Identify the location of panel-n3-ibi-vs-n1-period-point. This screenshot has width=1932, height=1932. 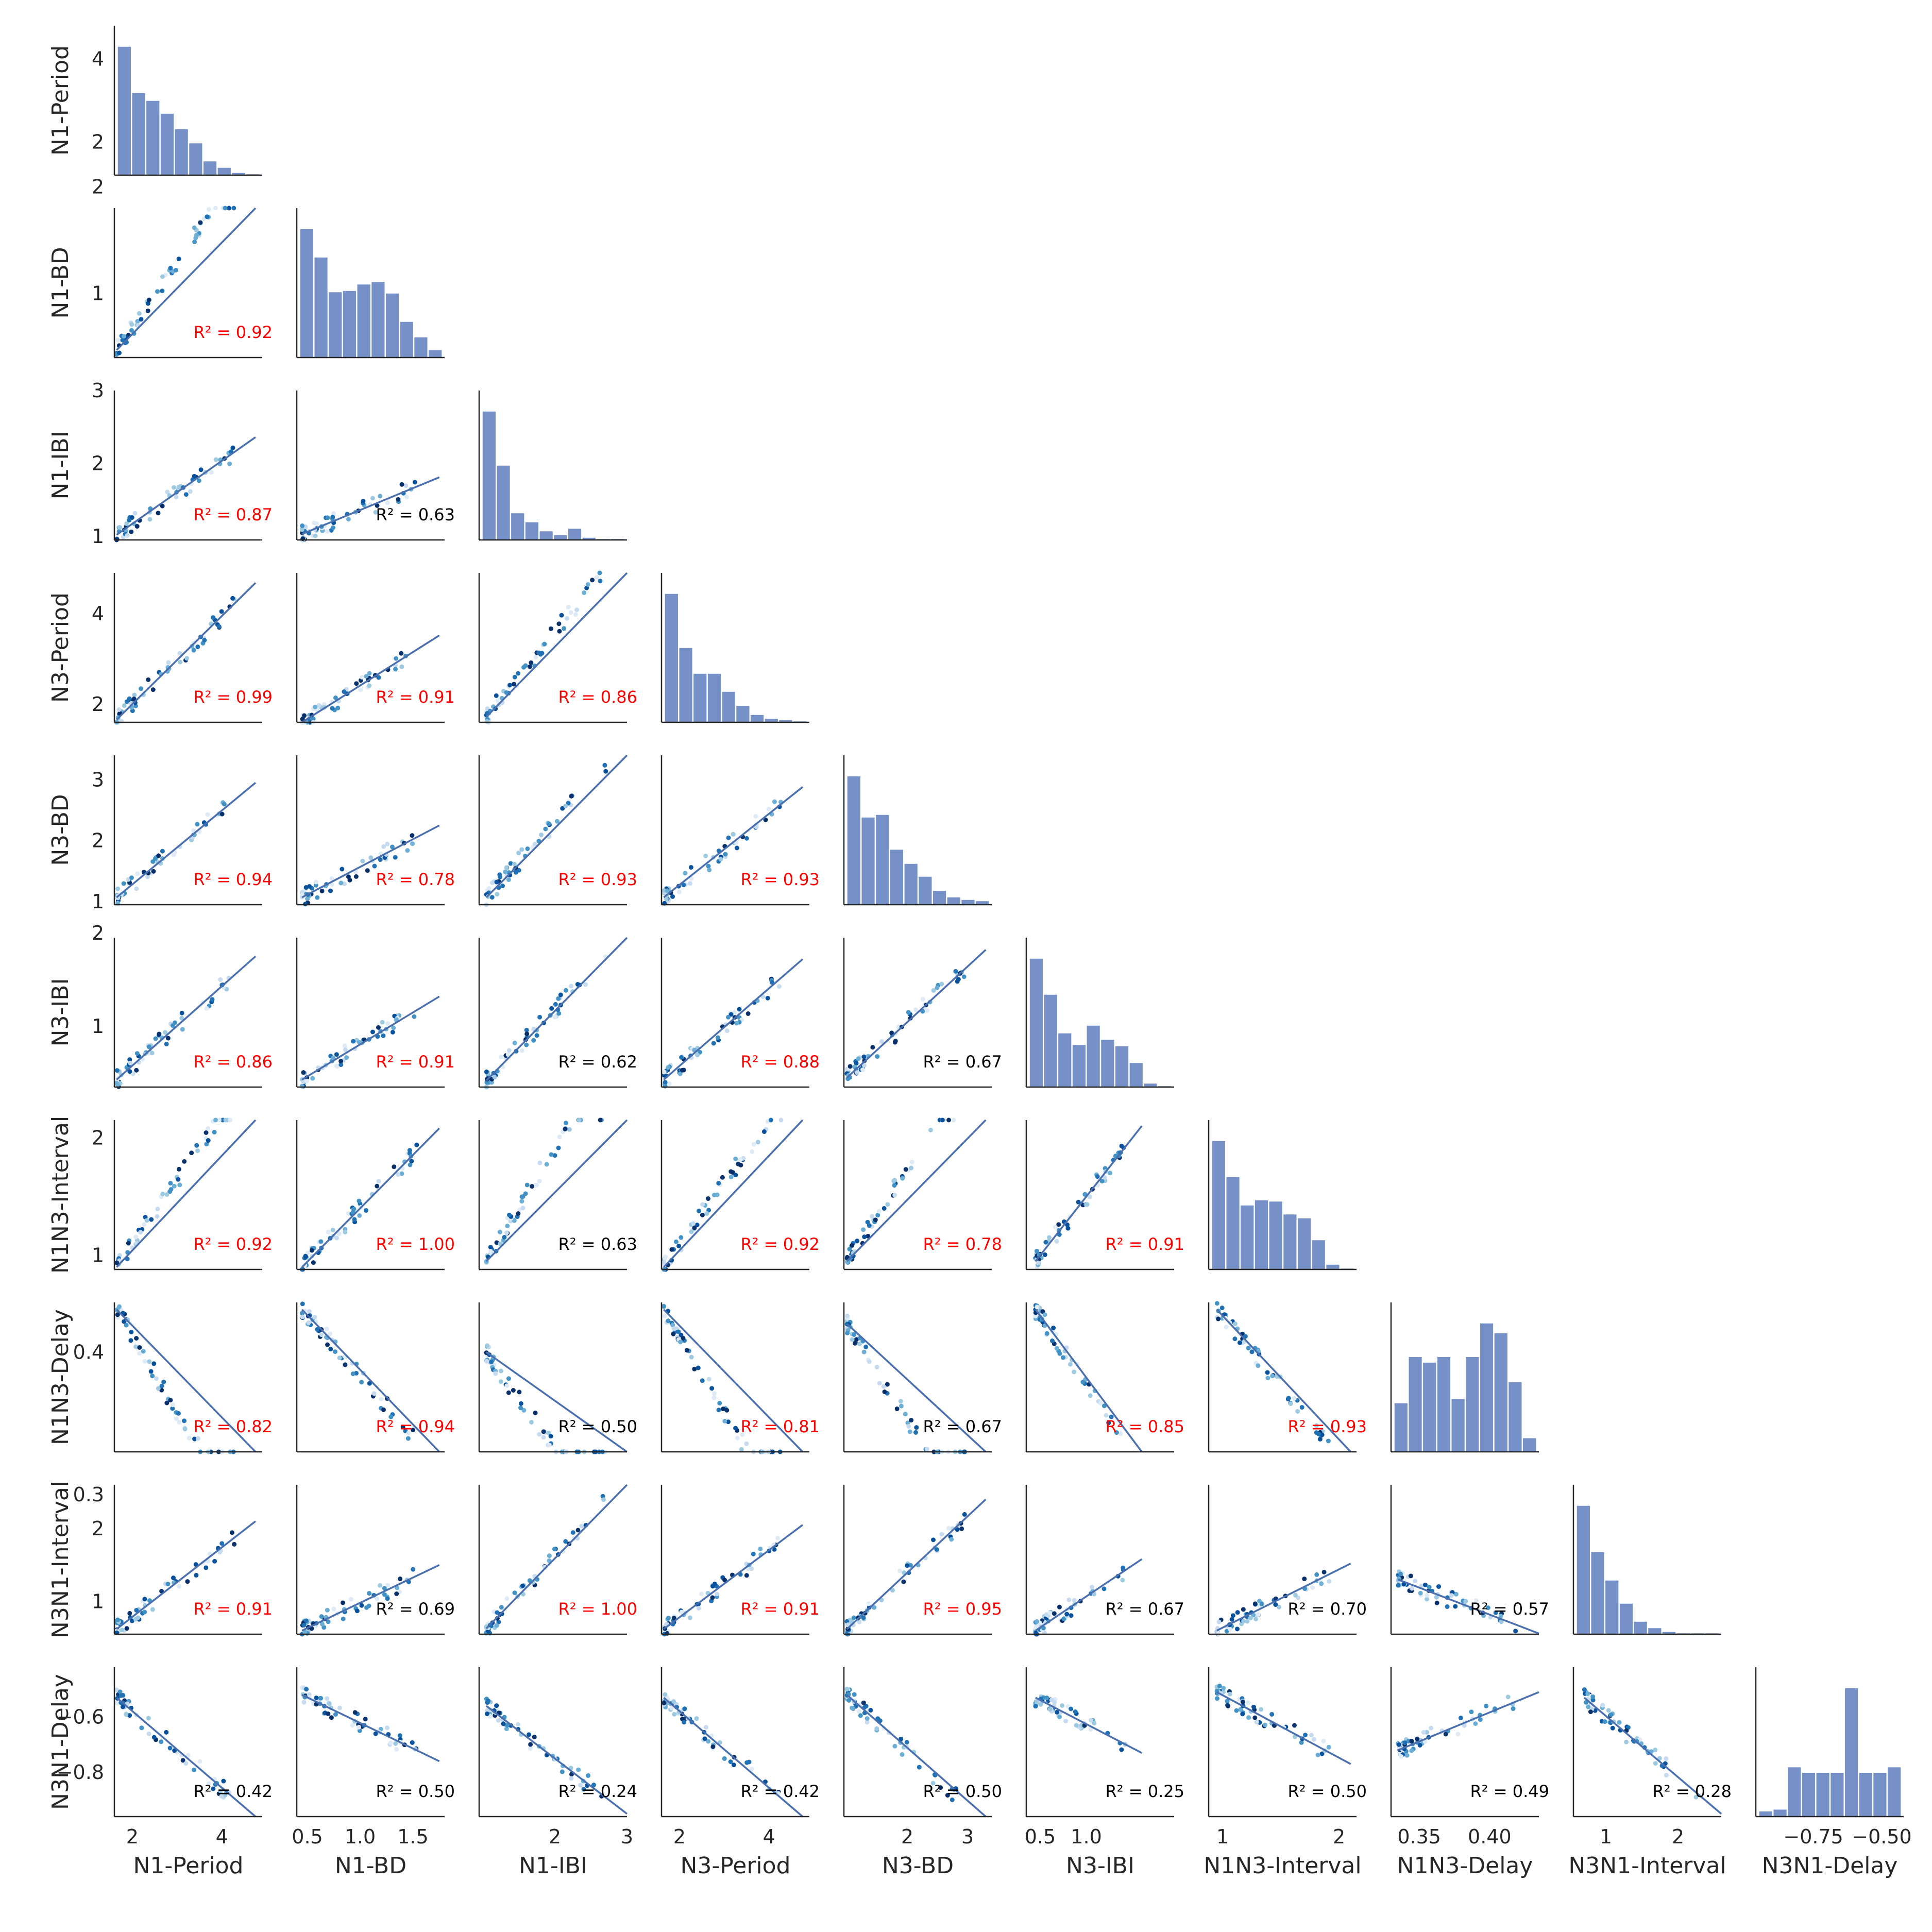
(182, 1029).